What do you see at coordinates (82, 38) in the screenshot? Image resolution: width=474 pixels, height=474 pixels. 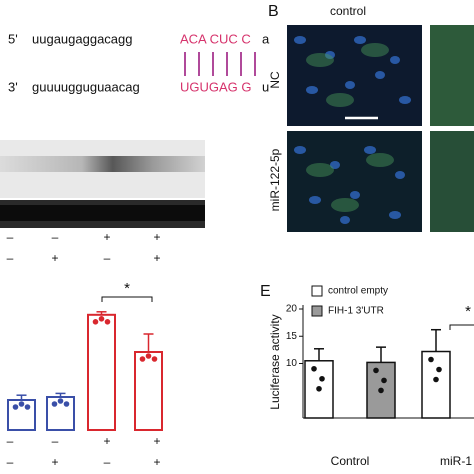 I see `seq: uugaugaggacagg` at bounding box center [82, 38].